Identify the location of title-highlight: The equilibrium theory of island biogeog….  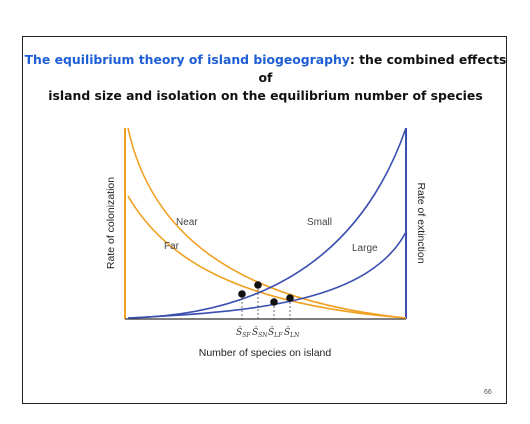
(187, 59).